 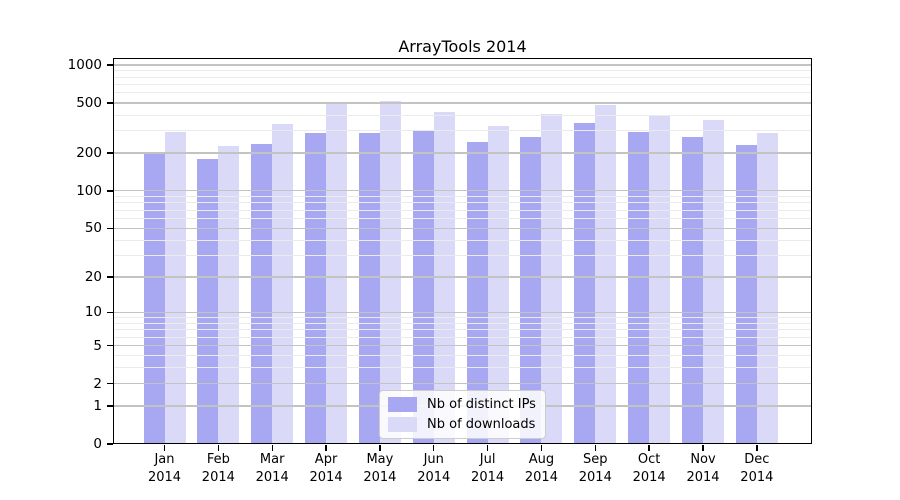 I want to click on bar-downloads-sep, so click(x=606, y=274).